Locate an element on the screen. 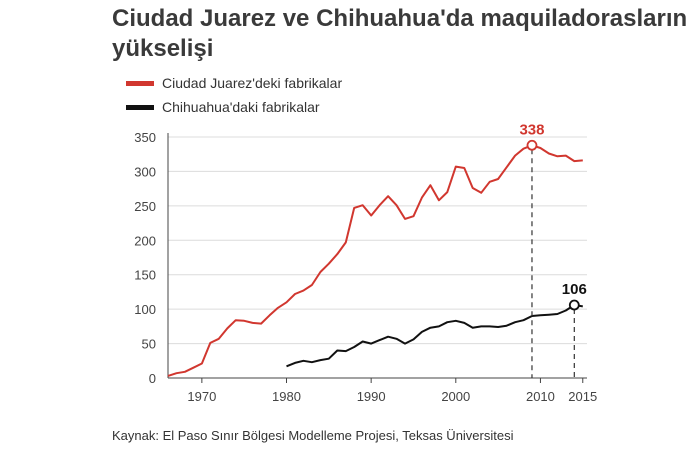  x-tick-label-2015: 2015 is located at coordinates (582, 396).